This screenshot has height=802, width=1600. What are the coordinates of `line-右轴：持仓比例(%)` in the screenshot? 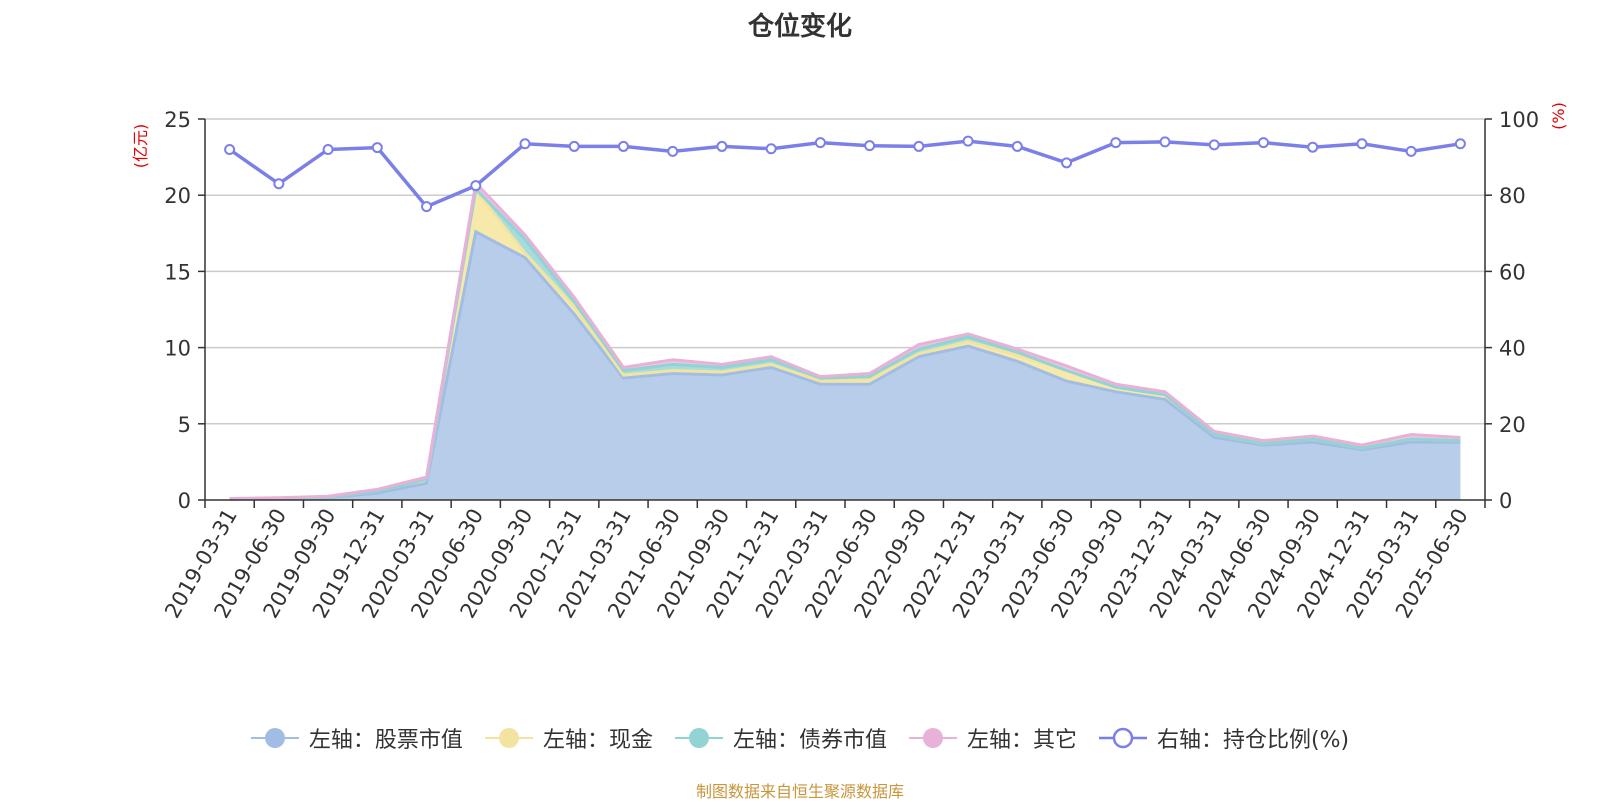 It's located at (844, 174).